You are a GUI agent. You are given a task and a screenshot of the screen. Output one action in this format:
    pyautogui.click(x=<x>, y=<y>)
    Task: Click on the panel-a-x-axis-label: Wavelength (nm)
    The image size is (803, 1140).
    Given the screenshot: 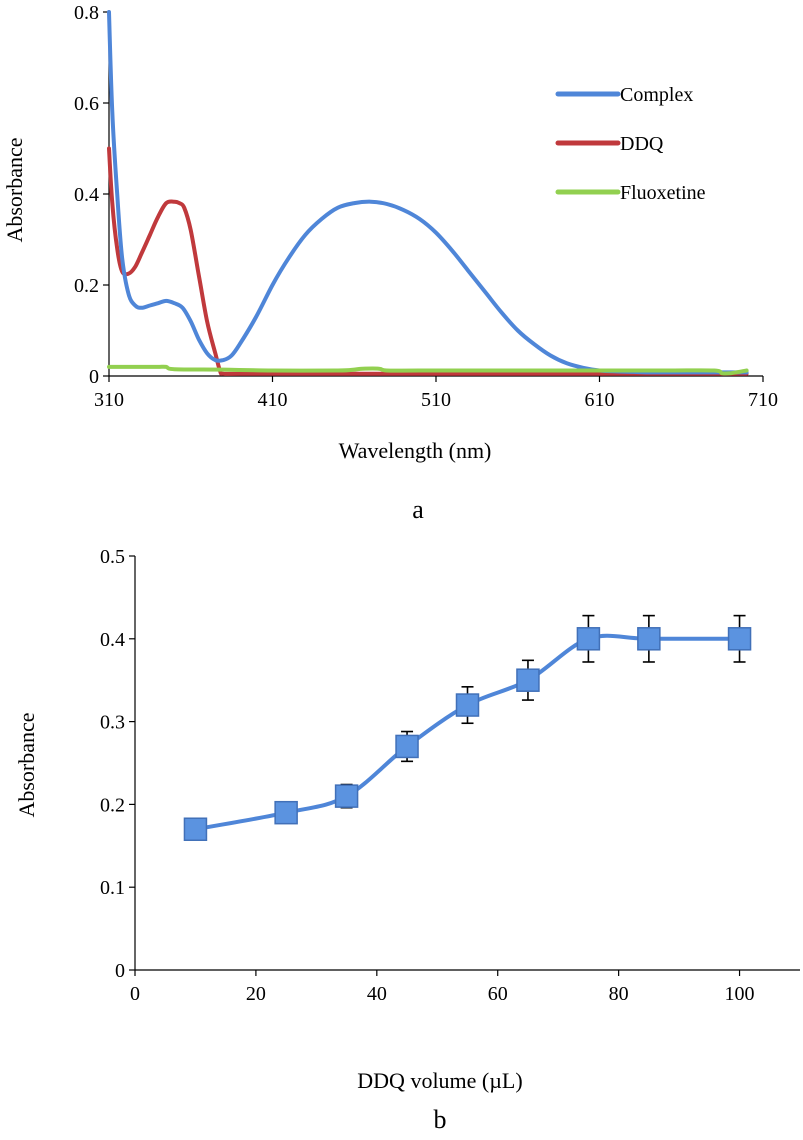 What is the action you would take?
    pyautogui.click(x=415, y=450)
    